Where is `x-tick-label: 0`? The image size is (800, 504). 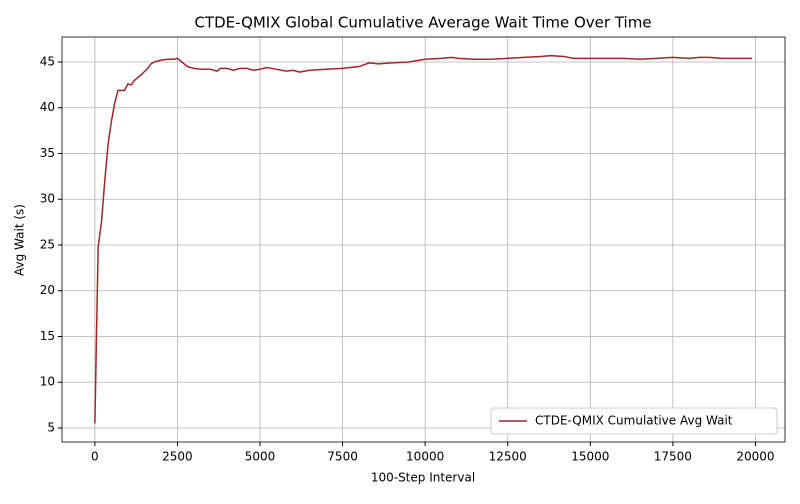
x-tick-label: 0 is located at coordinates (95, 457).